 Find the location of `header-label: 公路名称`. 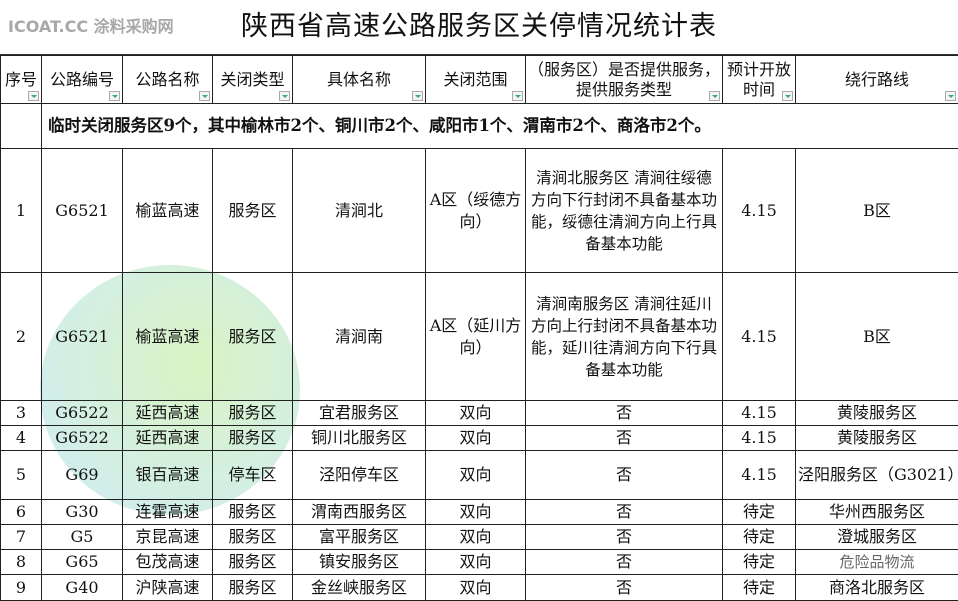

header-label: 公路名称 is located at coordinates (167, 79).